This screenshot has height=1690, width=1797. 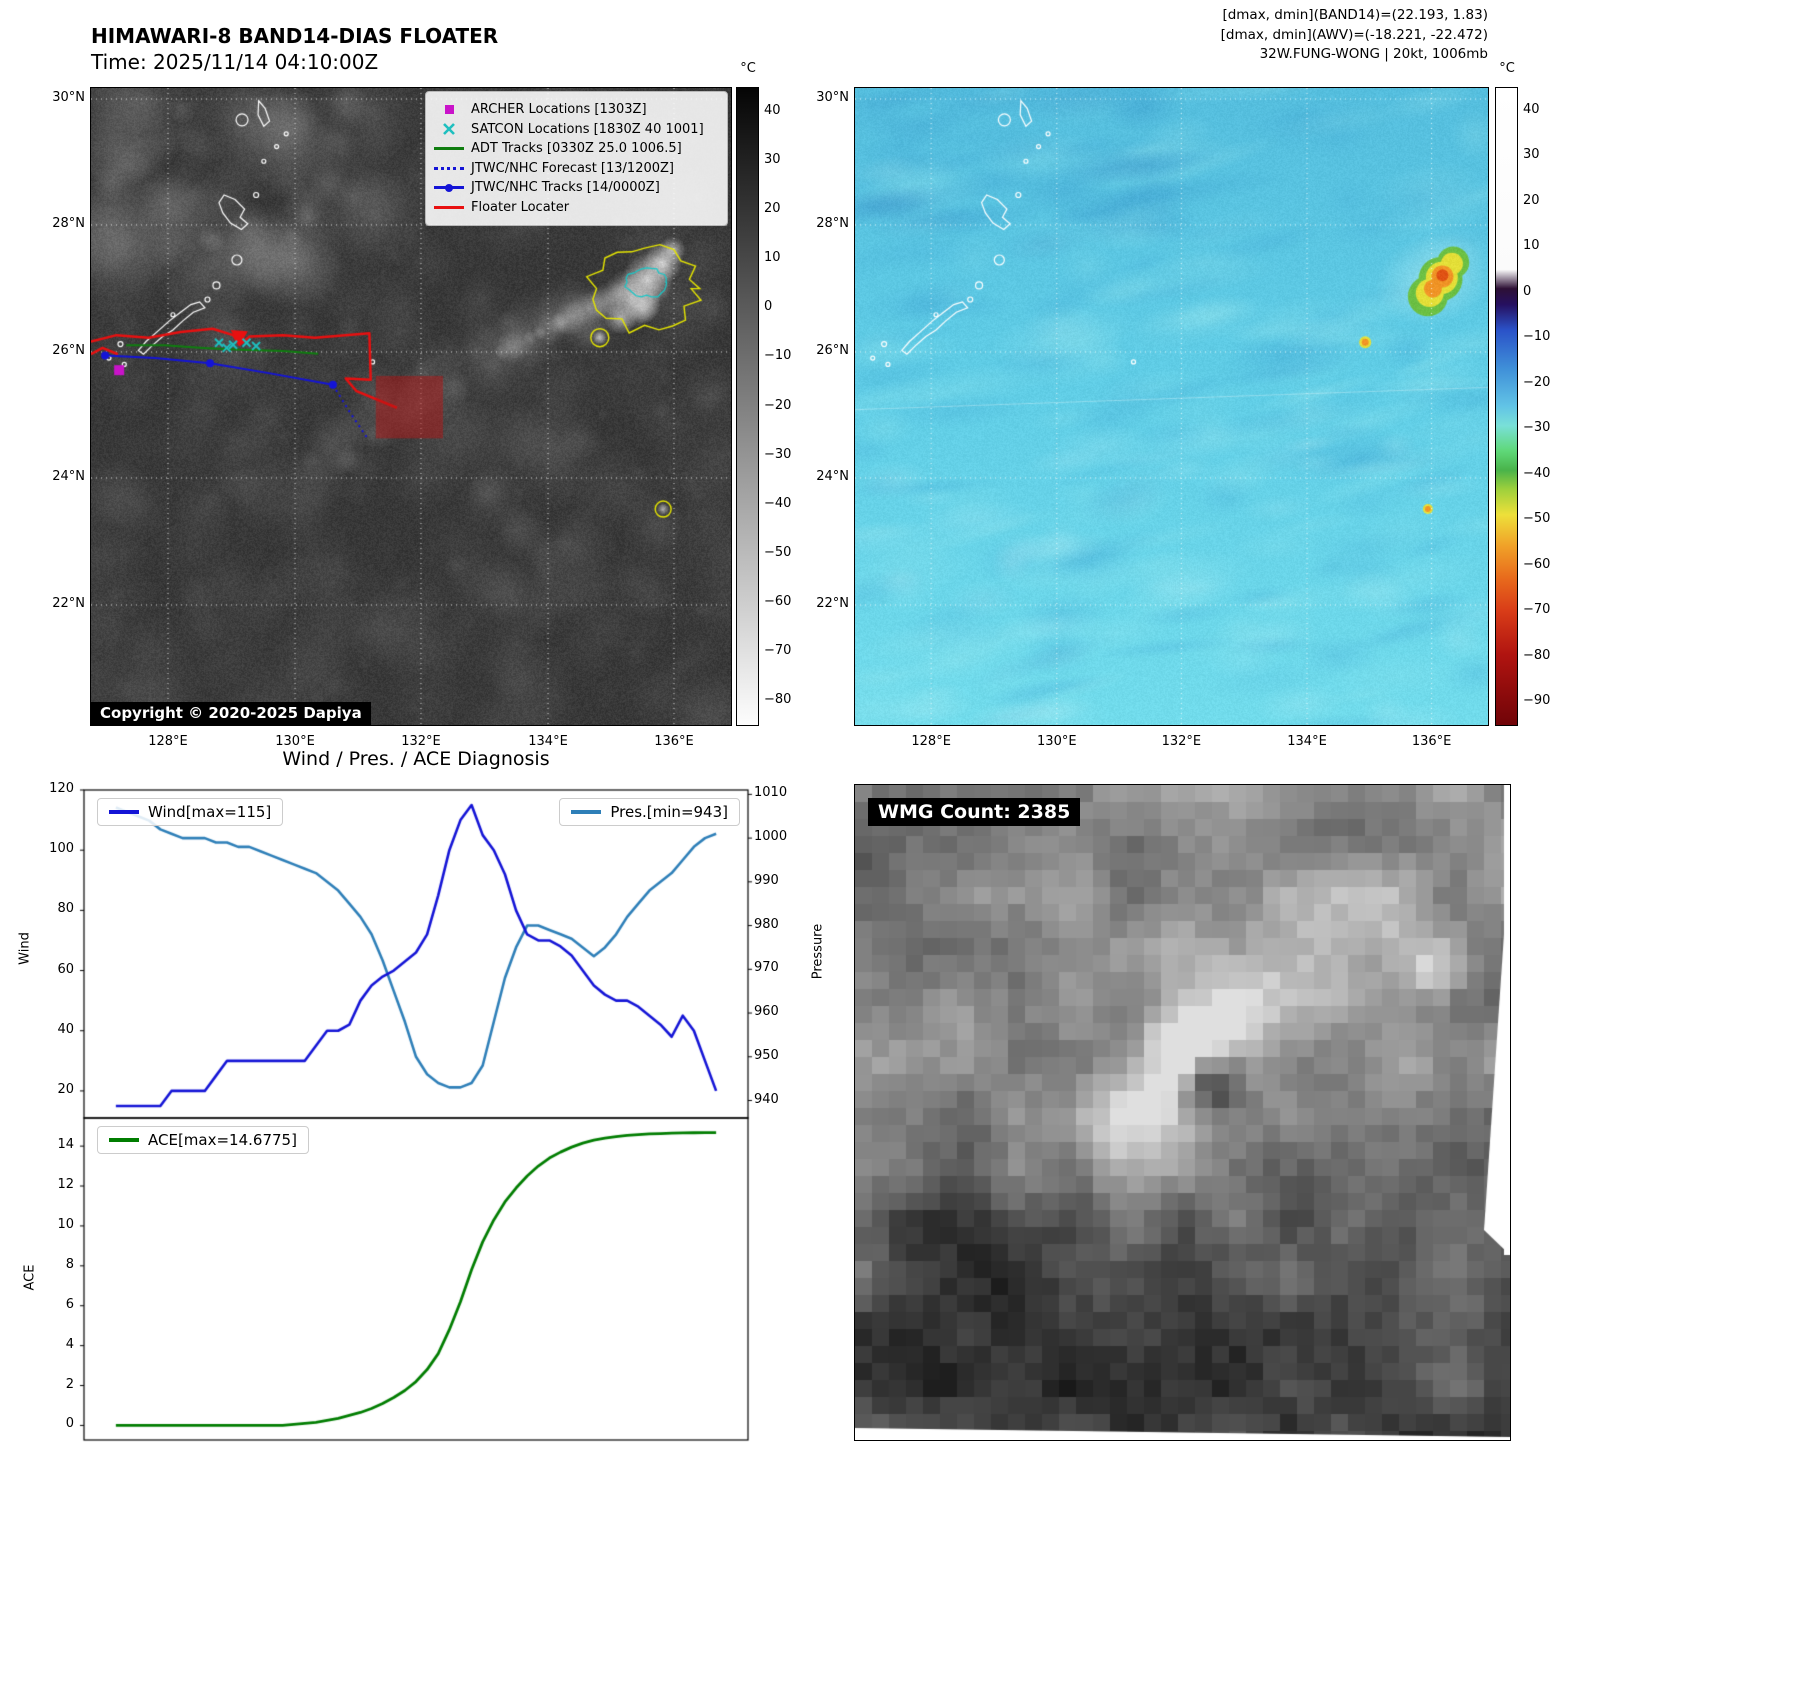 I want to click on band14-colorbar-tick-label: 20, so click(x=772, y=209).